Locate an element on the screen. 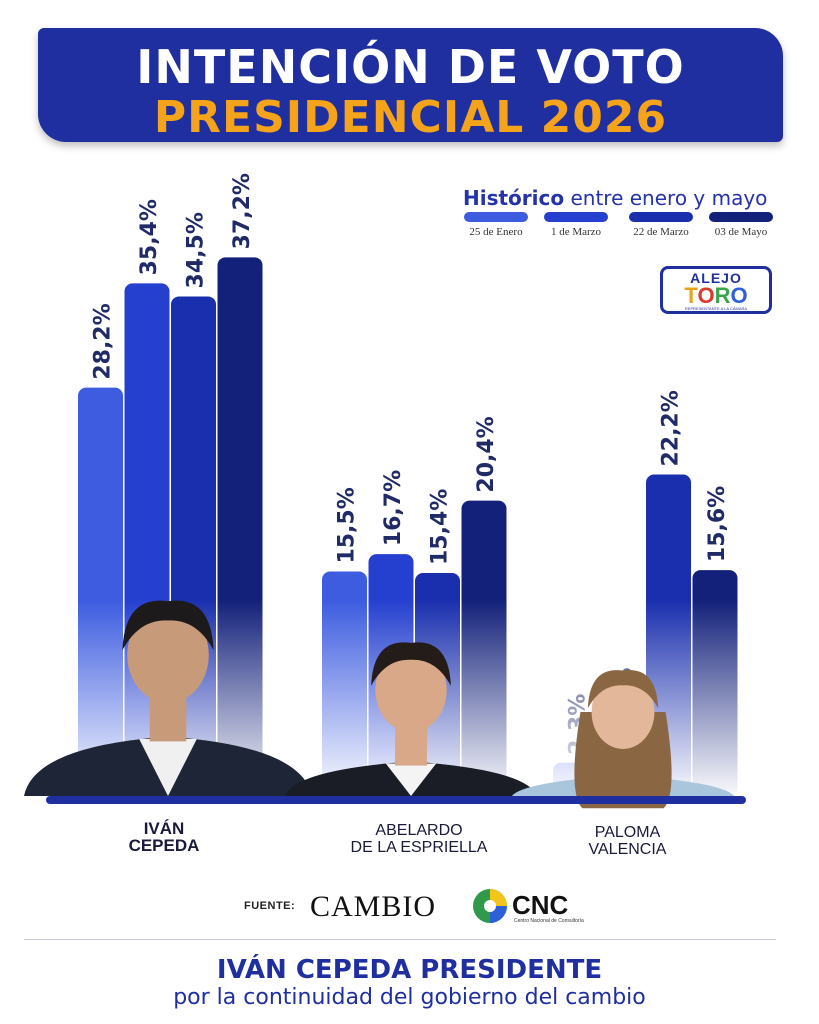 Image resolution: width=819 pixels, height=1024 pixels. footer-headline: IVÁN CEPEDA PRESIDENTE is located at coordinates (409, 970).